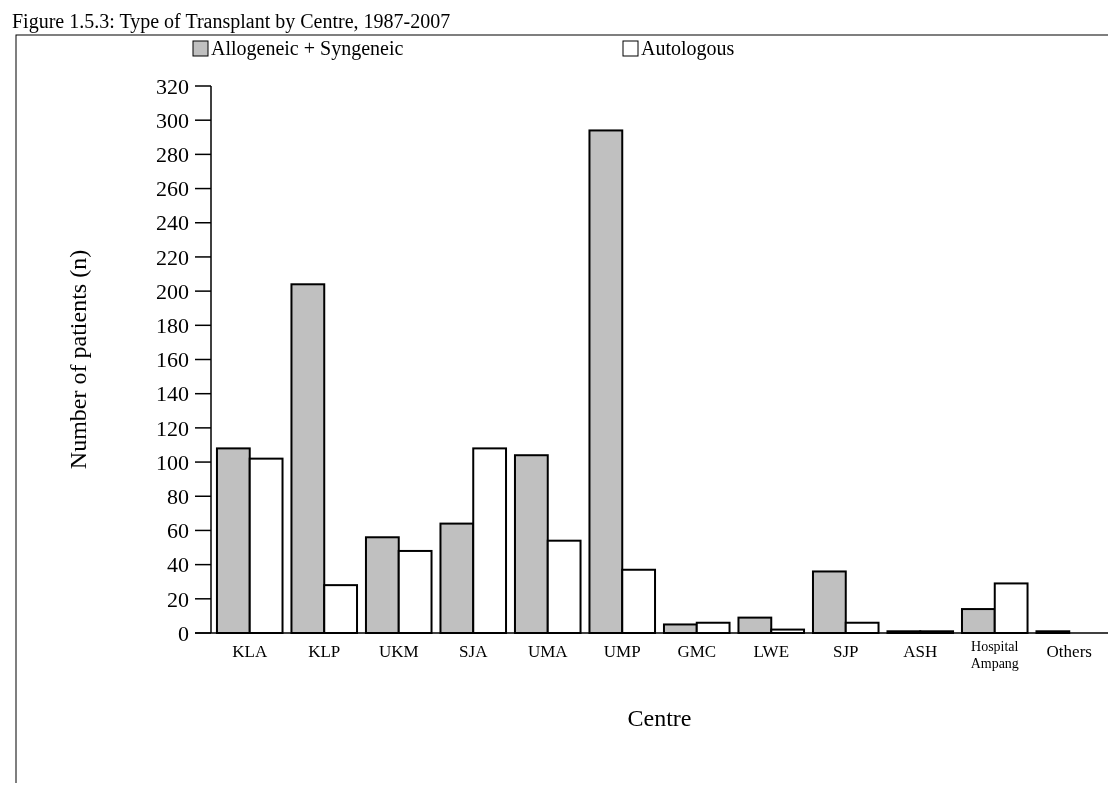 The height and width of the screenshot is (791, 1108). What do you see at coordinates (771, 651) in the screenshot?
I see `x-tick-label: LWE` at bounding box center [771, 651].